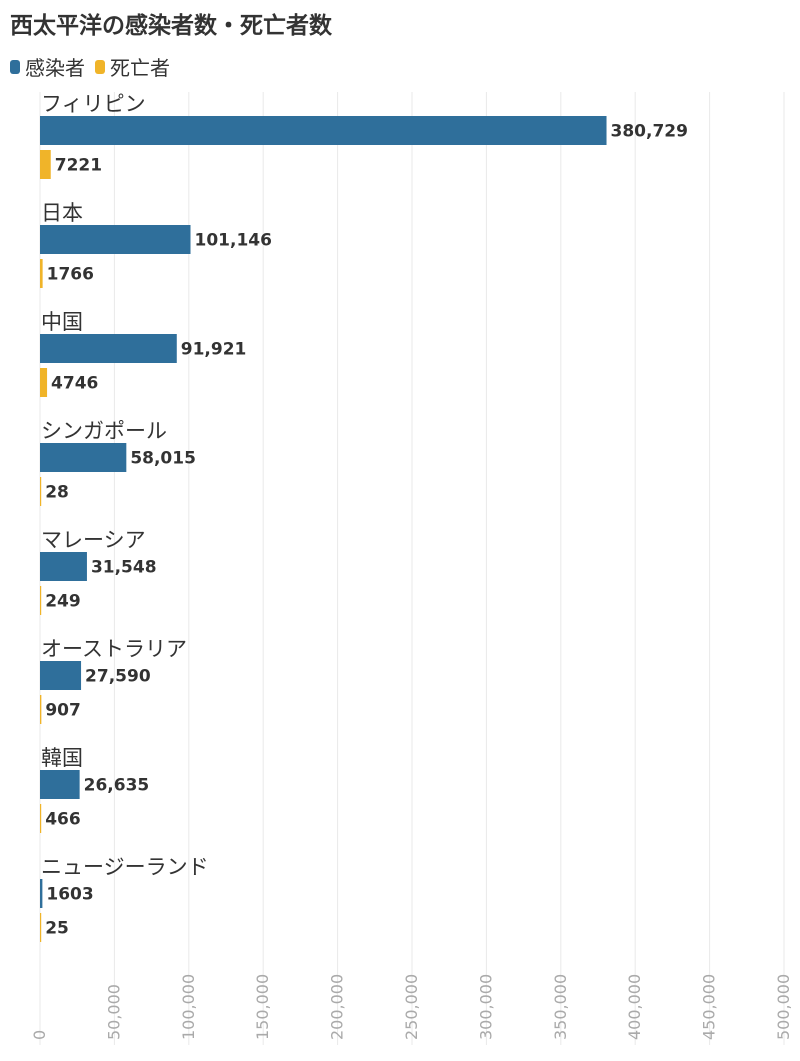 The image size is (800, 1061). What do you see at coordinates (337, 1007) in the screenshot?
I see `x-tick-label: 200,000` at bounding box center [337, 1007].